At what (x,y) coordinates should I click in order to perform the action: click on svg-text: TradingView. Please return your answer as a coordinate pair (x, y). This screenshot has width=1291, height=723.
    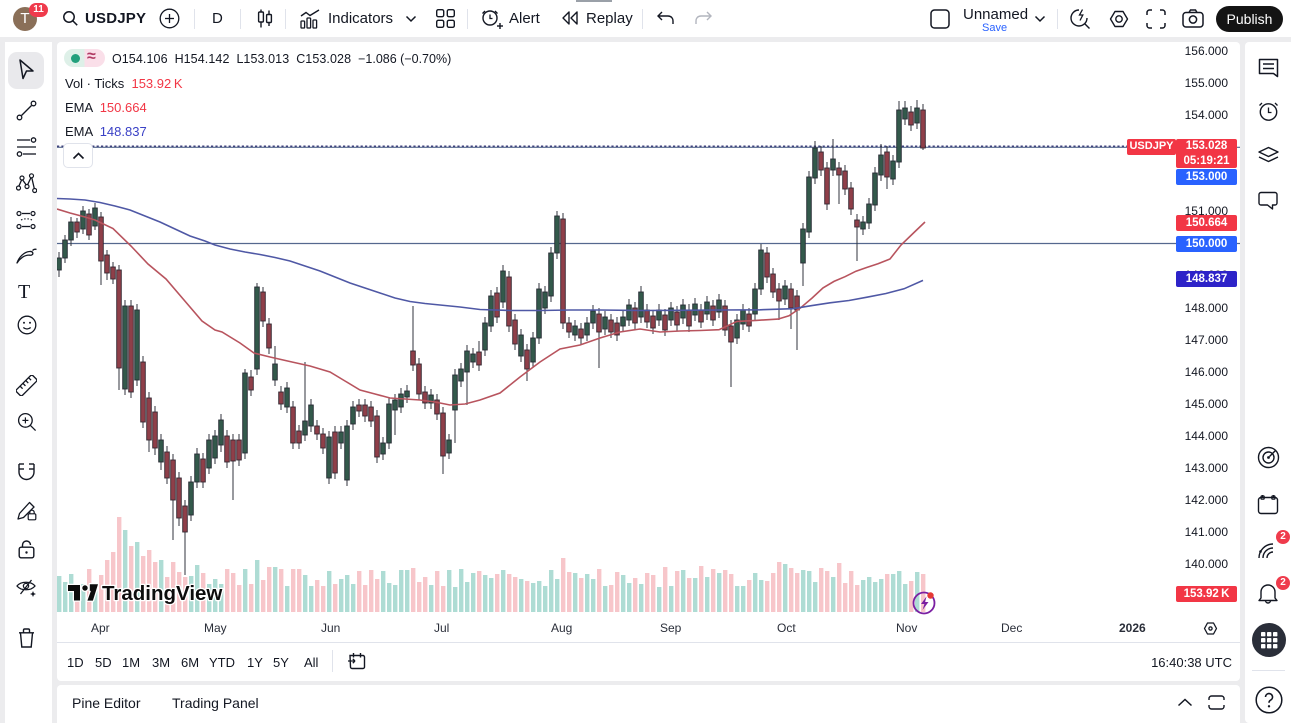
    Looking at the image, I should click on (162, 593).